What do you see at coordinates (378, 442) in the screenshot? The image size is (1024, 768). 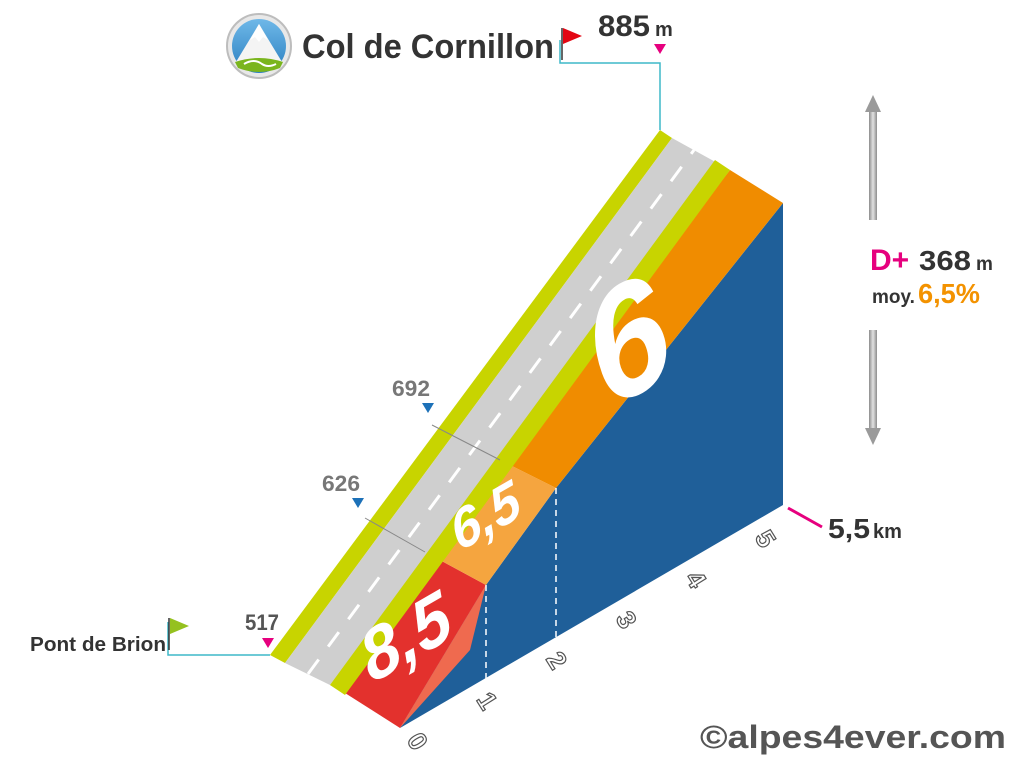 I see `altitude-markers: 626 692` at bounding box center [378, 442].